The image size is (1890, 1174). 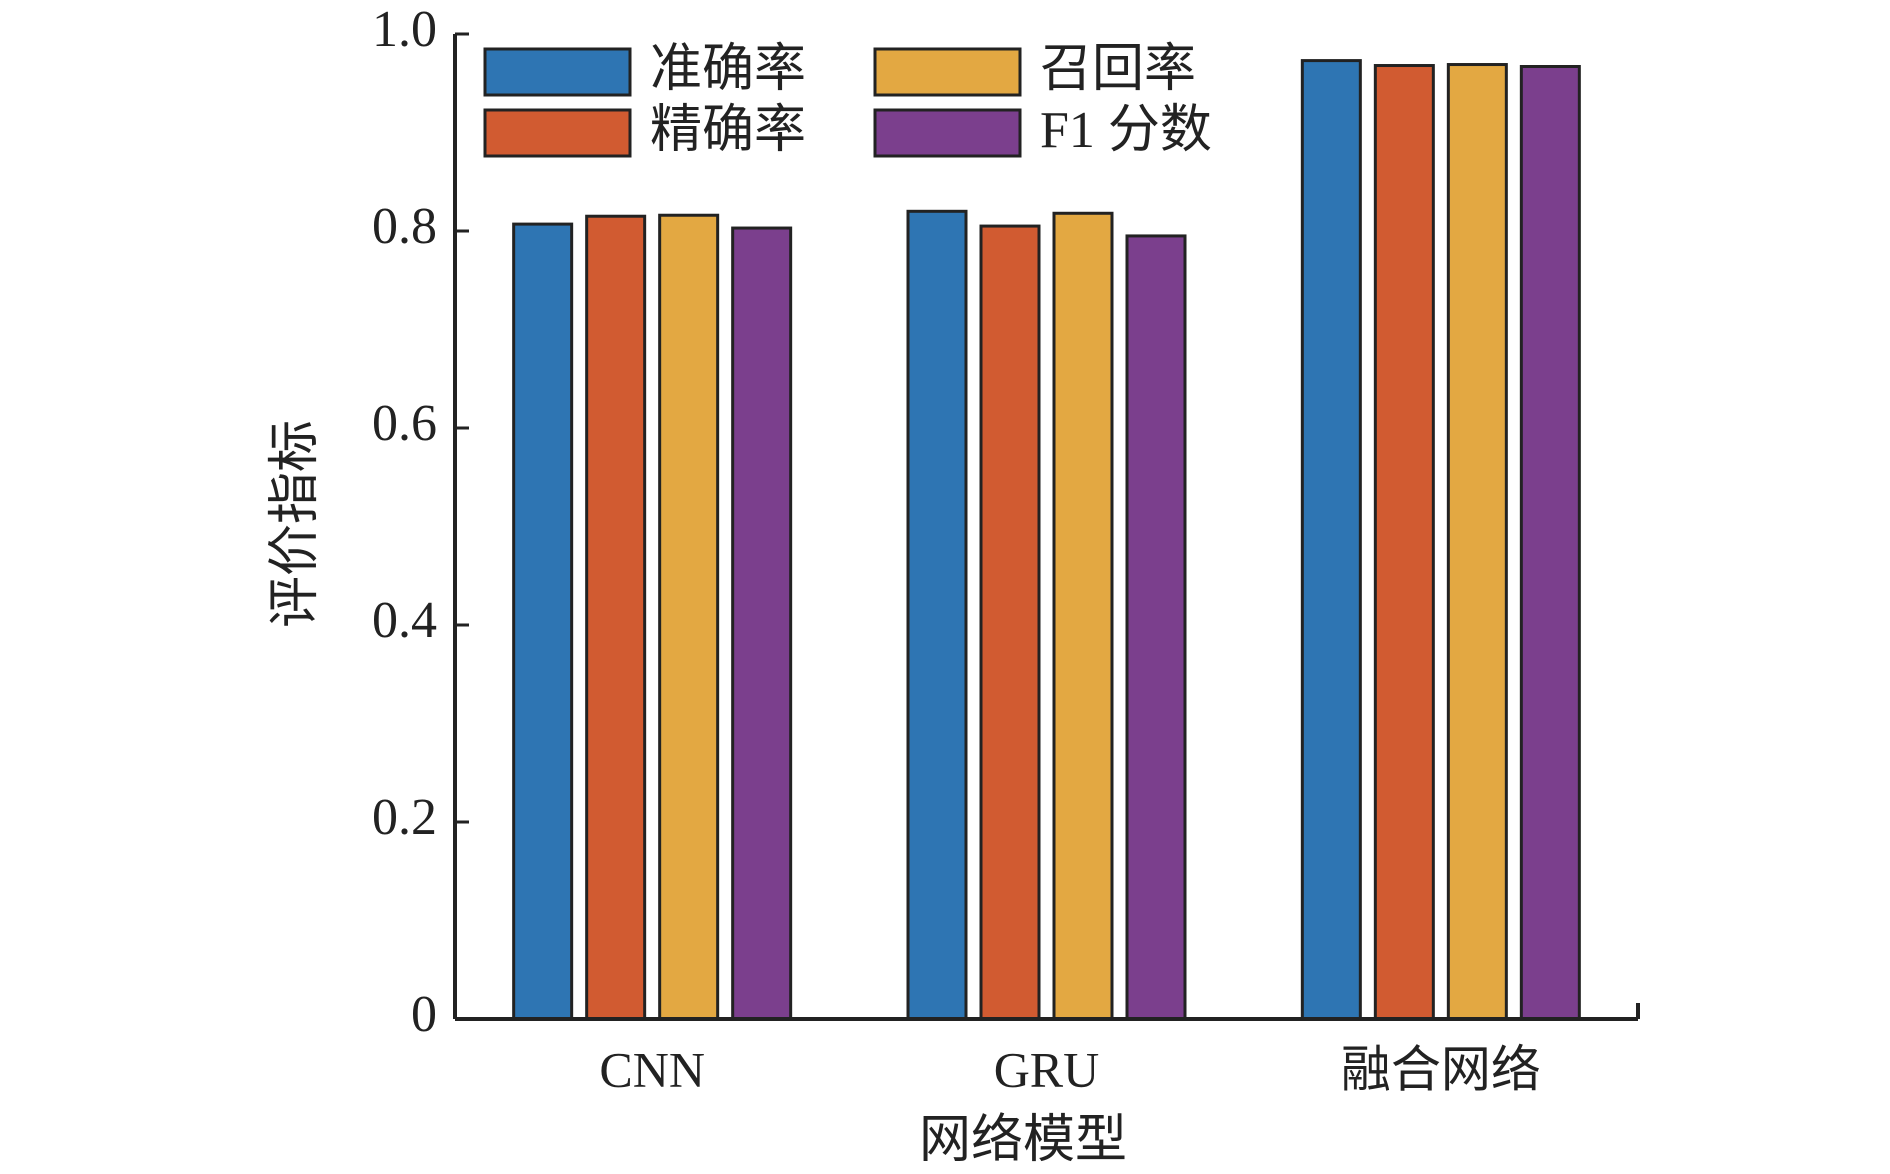 I want to click on y-tick-label: 1.0, so click(x=404, y=29).